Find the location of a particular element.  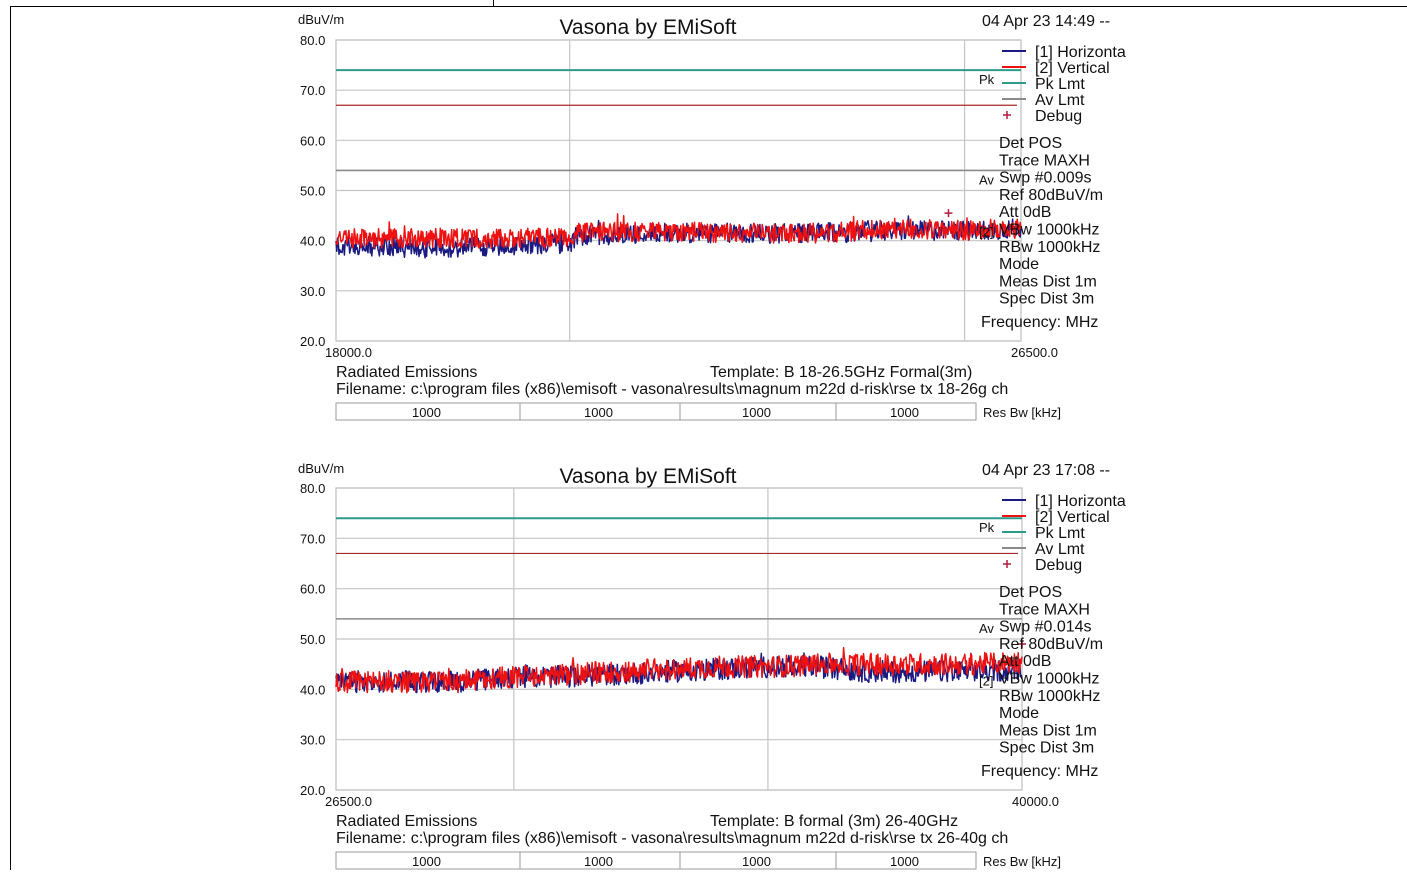

table-cell-divider is located at coordinates (493, 3).